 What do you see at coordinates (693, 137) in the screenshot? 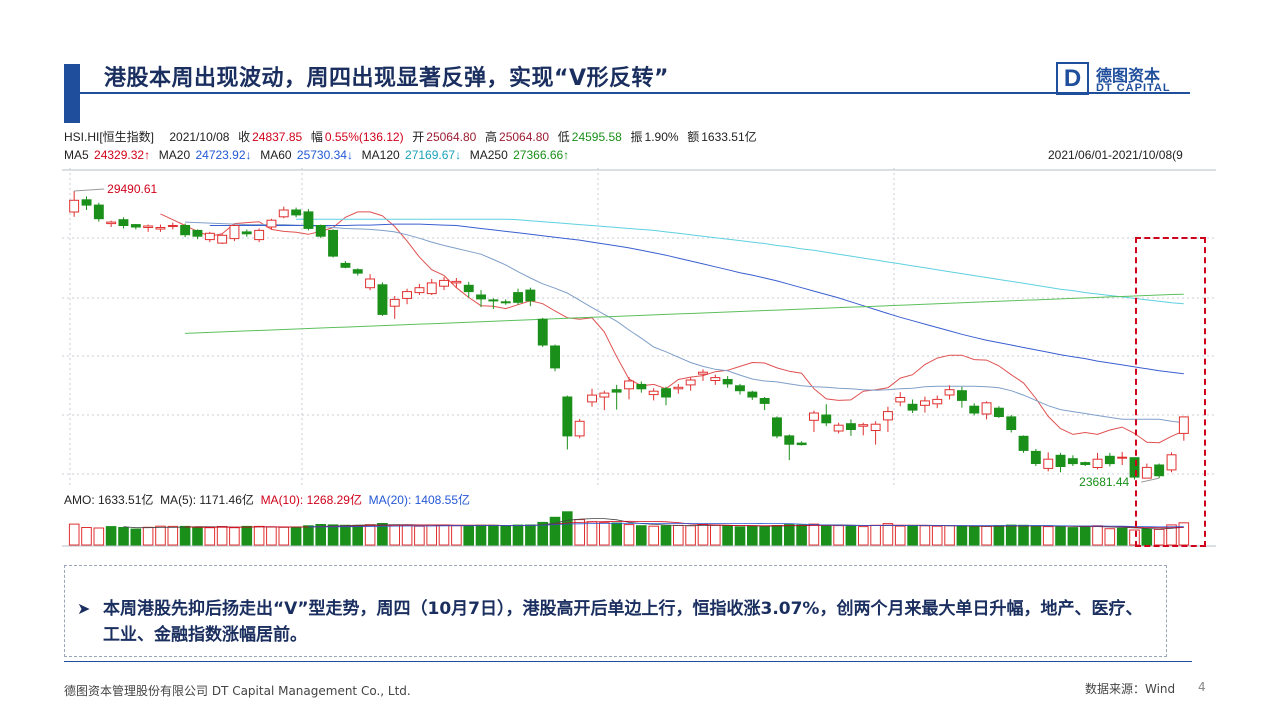
I see `amount-label: 额` at bounding box center [693, 137].